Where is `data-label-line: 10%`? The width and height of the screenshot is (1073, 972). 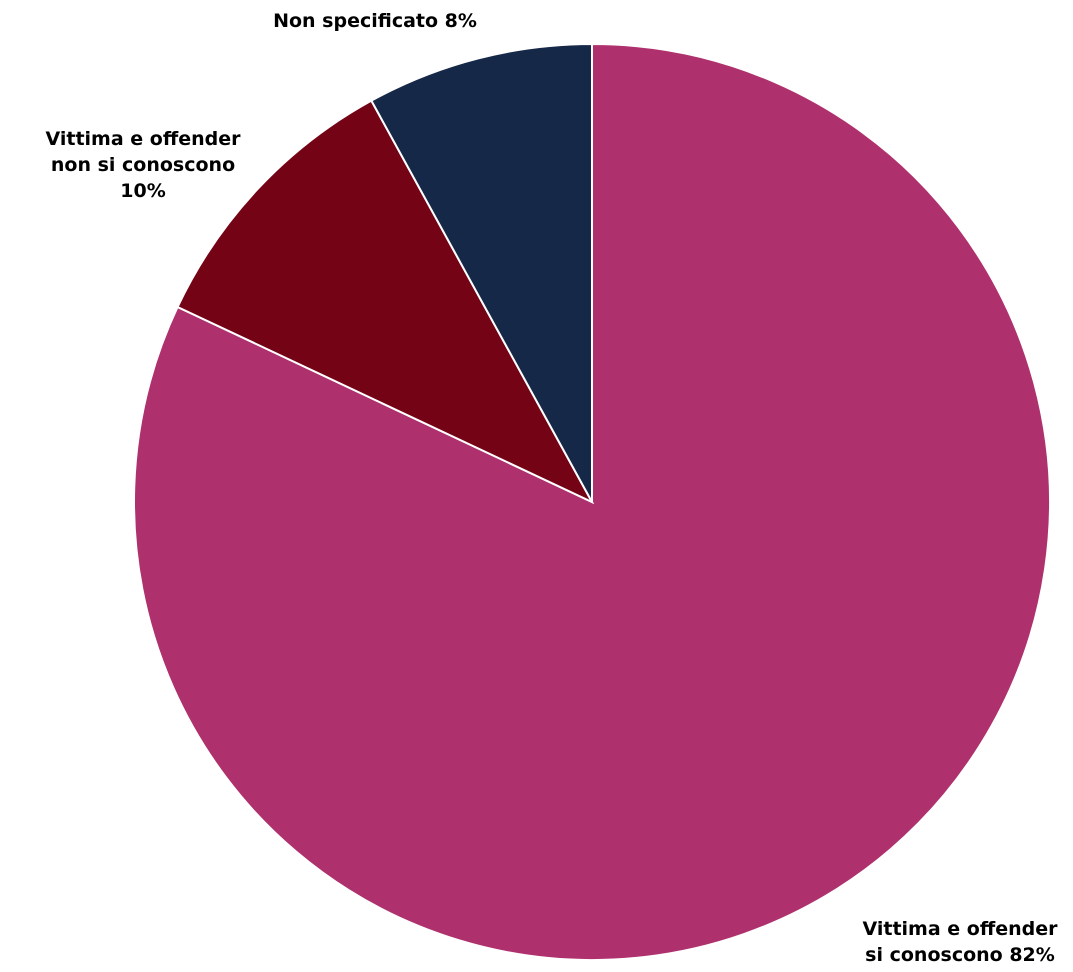
data-label-line: 10% is located at coordinates (142, 191).